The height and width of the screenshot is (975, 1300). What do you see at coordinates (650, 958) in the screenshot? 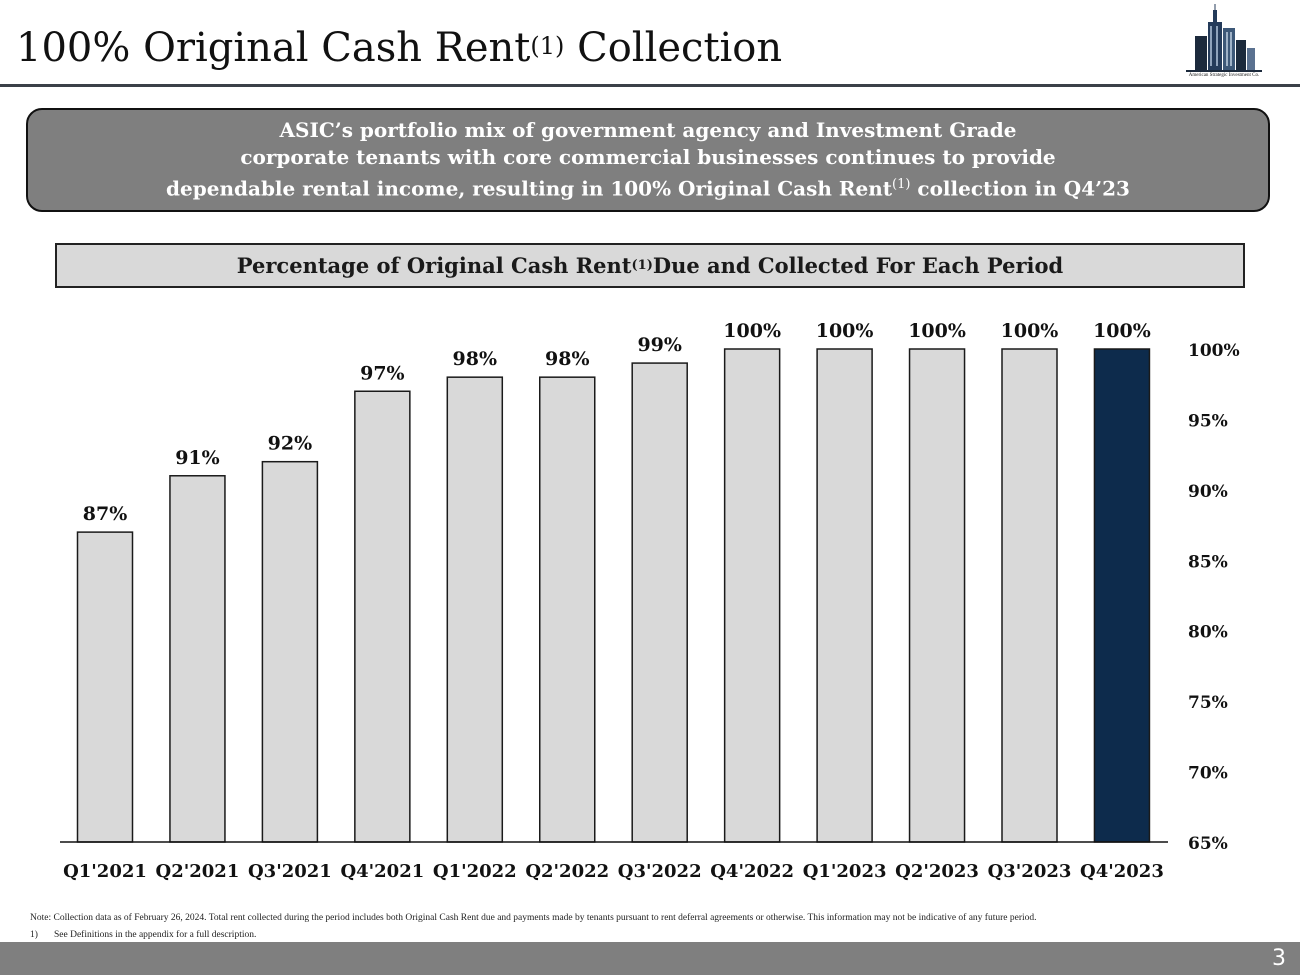
I see `footer-bar: 3` at bounding box center [650, 958].